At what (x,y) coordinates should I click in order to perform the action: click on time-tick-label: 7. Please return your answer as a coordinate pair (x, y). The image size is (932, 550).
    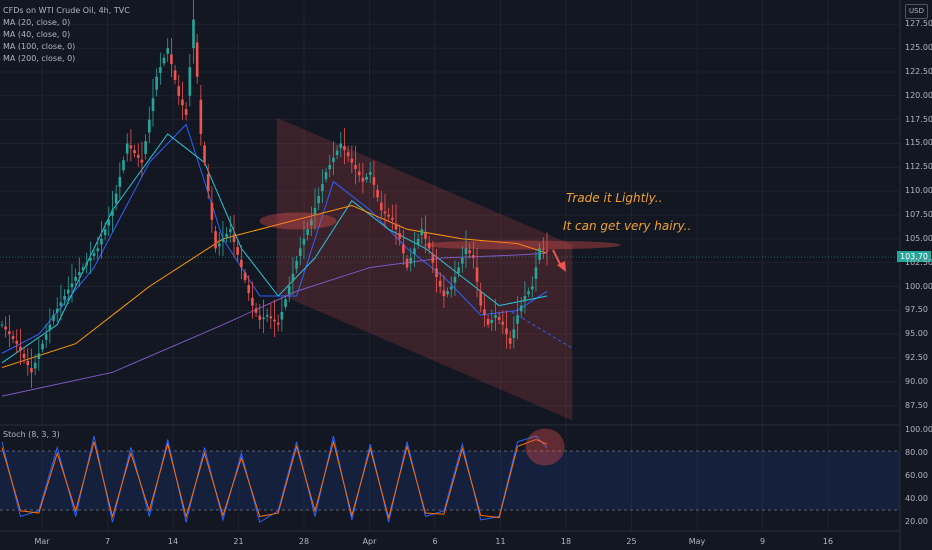
    Looking at the image, I should click on (107, 541).